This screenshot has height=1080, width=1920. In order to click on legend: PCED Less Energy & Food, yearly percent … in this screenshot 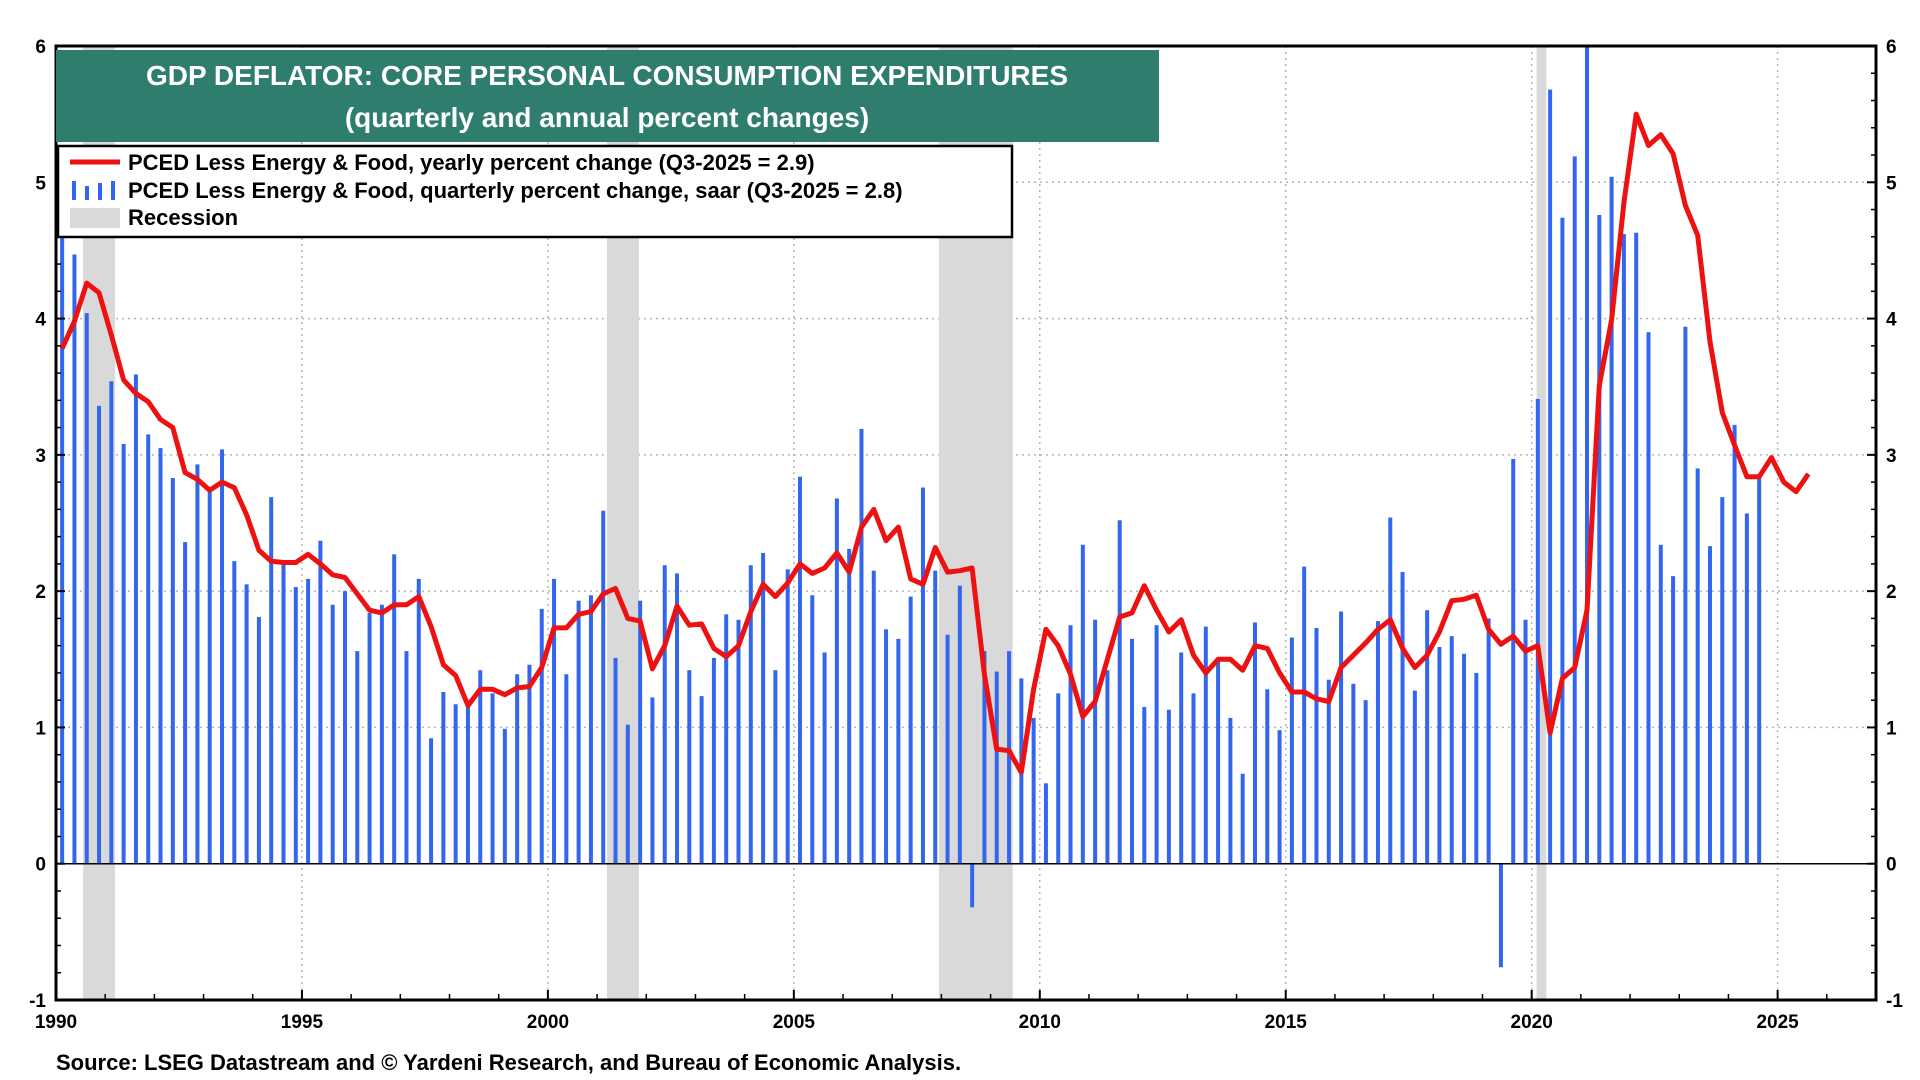, I will do `click(535, 191)`.